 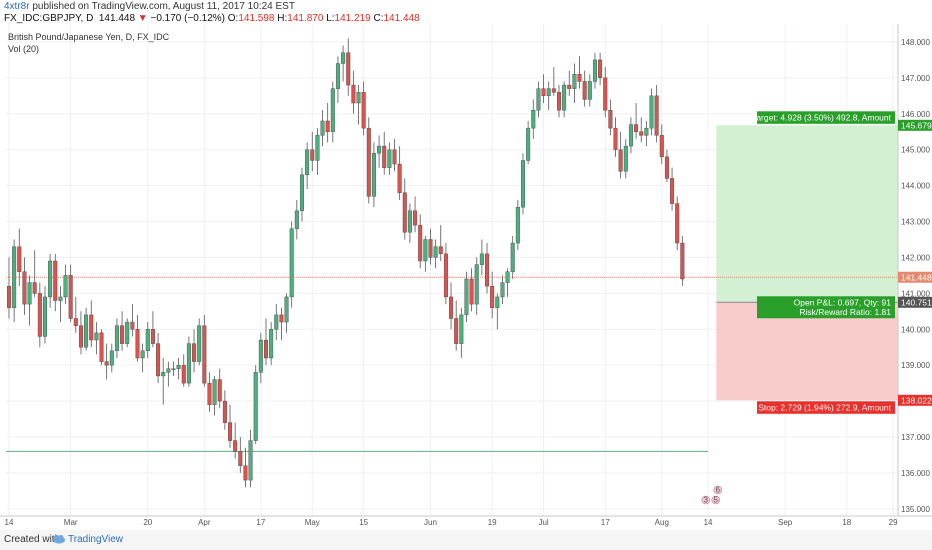 What do you see at coordinates (807, 351) in the screenshot?
I see `stop-zone` at bounding box center [807, 351].